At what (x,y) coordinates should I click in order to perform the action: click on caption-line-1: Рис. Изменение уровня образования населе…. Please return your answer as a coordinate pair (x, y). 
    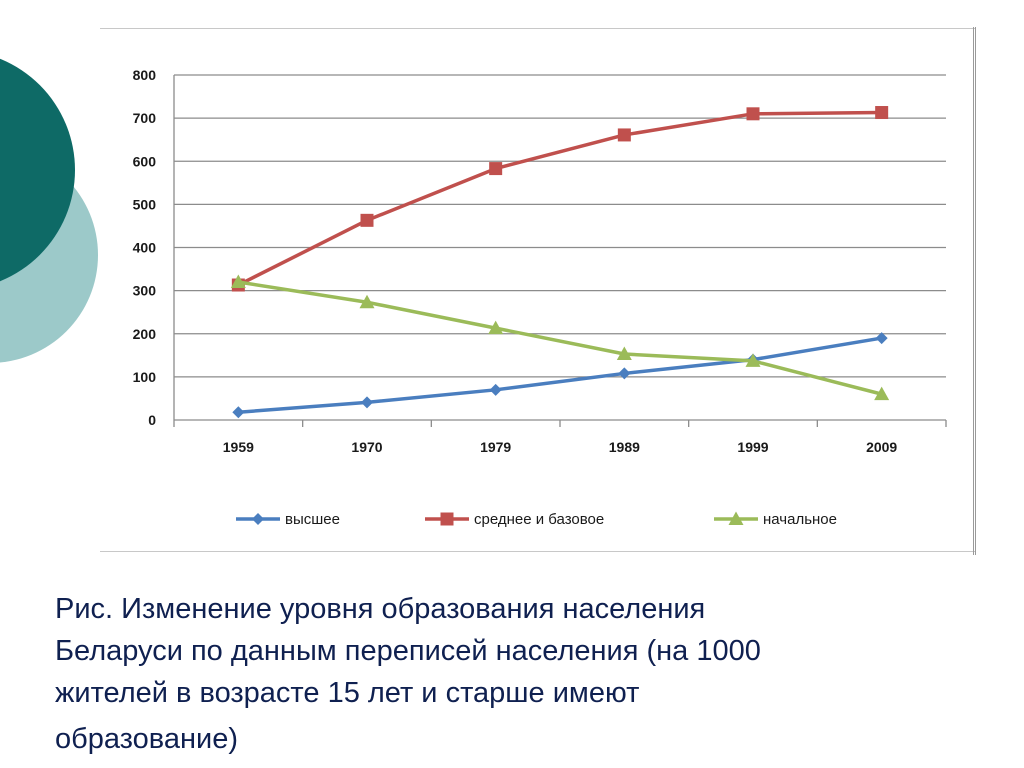
    Looking at the image, I should click on (380, 609).